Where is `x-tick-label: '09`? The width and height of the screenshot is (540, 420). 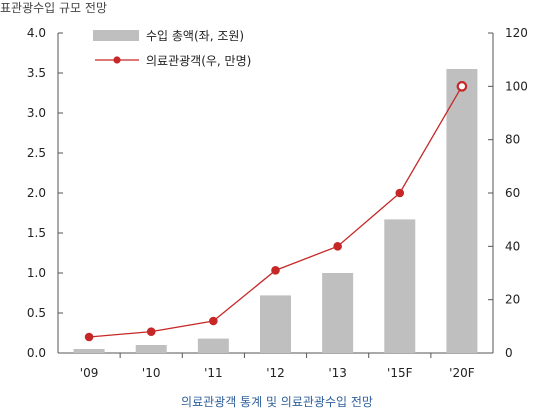 x-tick-label: '09 is located at coordinates (89, 373).